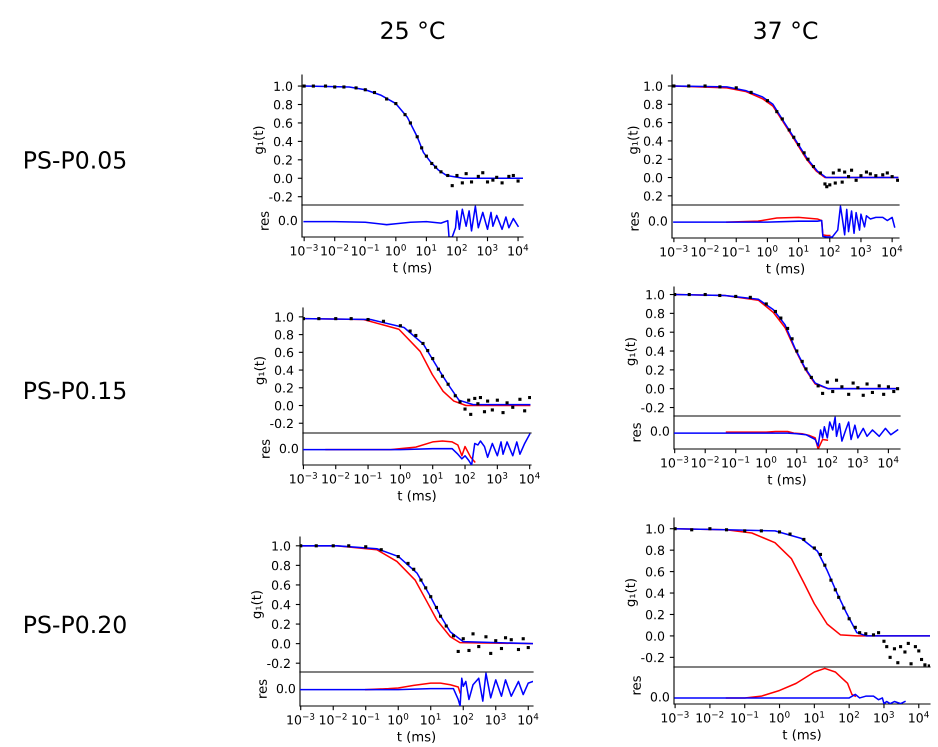  I want to click on text: PS-P0.20, so click(75, 624).